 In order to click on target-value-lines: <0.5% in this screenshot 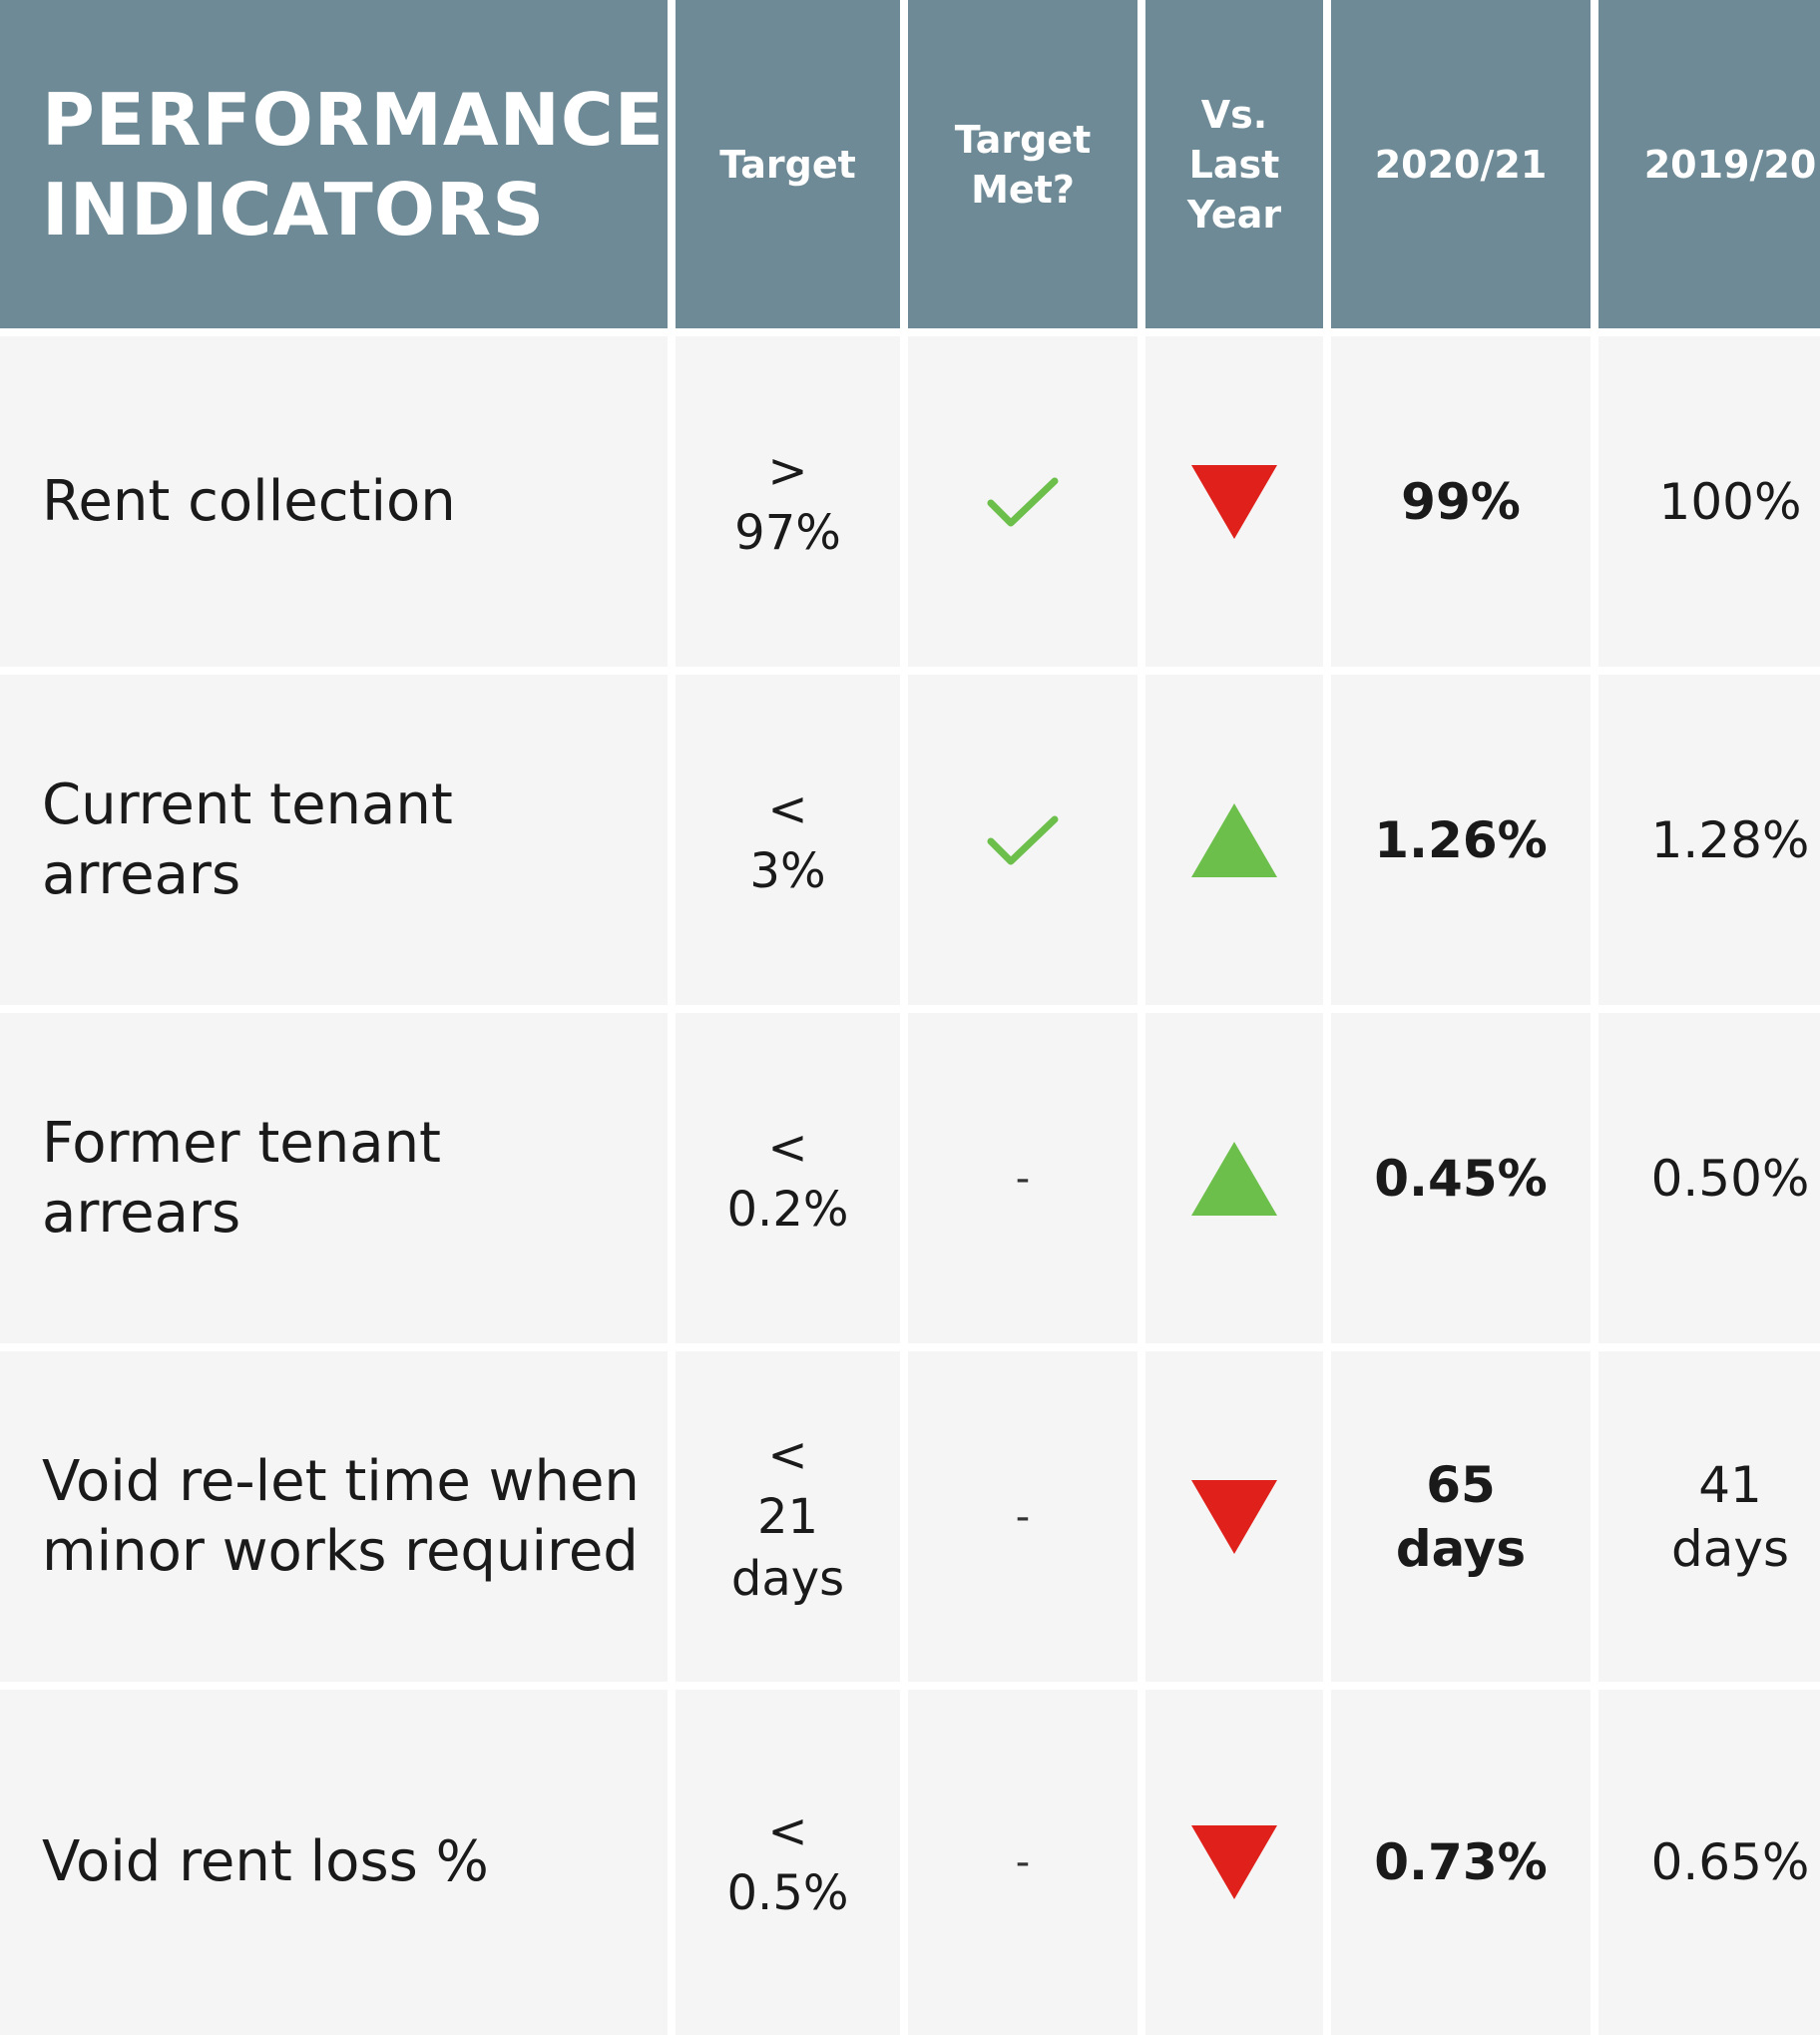, I will do `click(788, 1862)`.